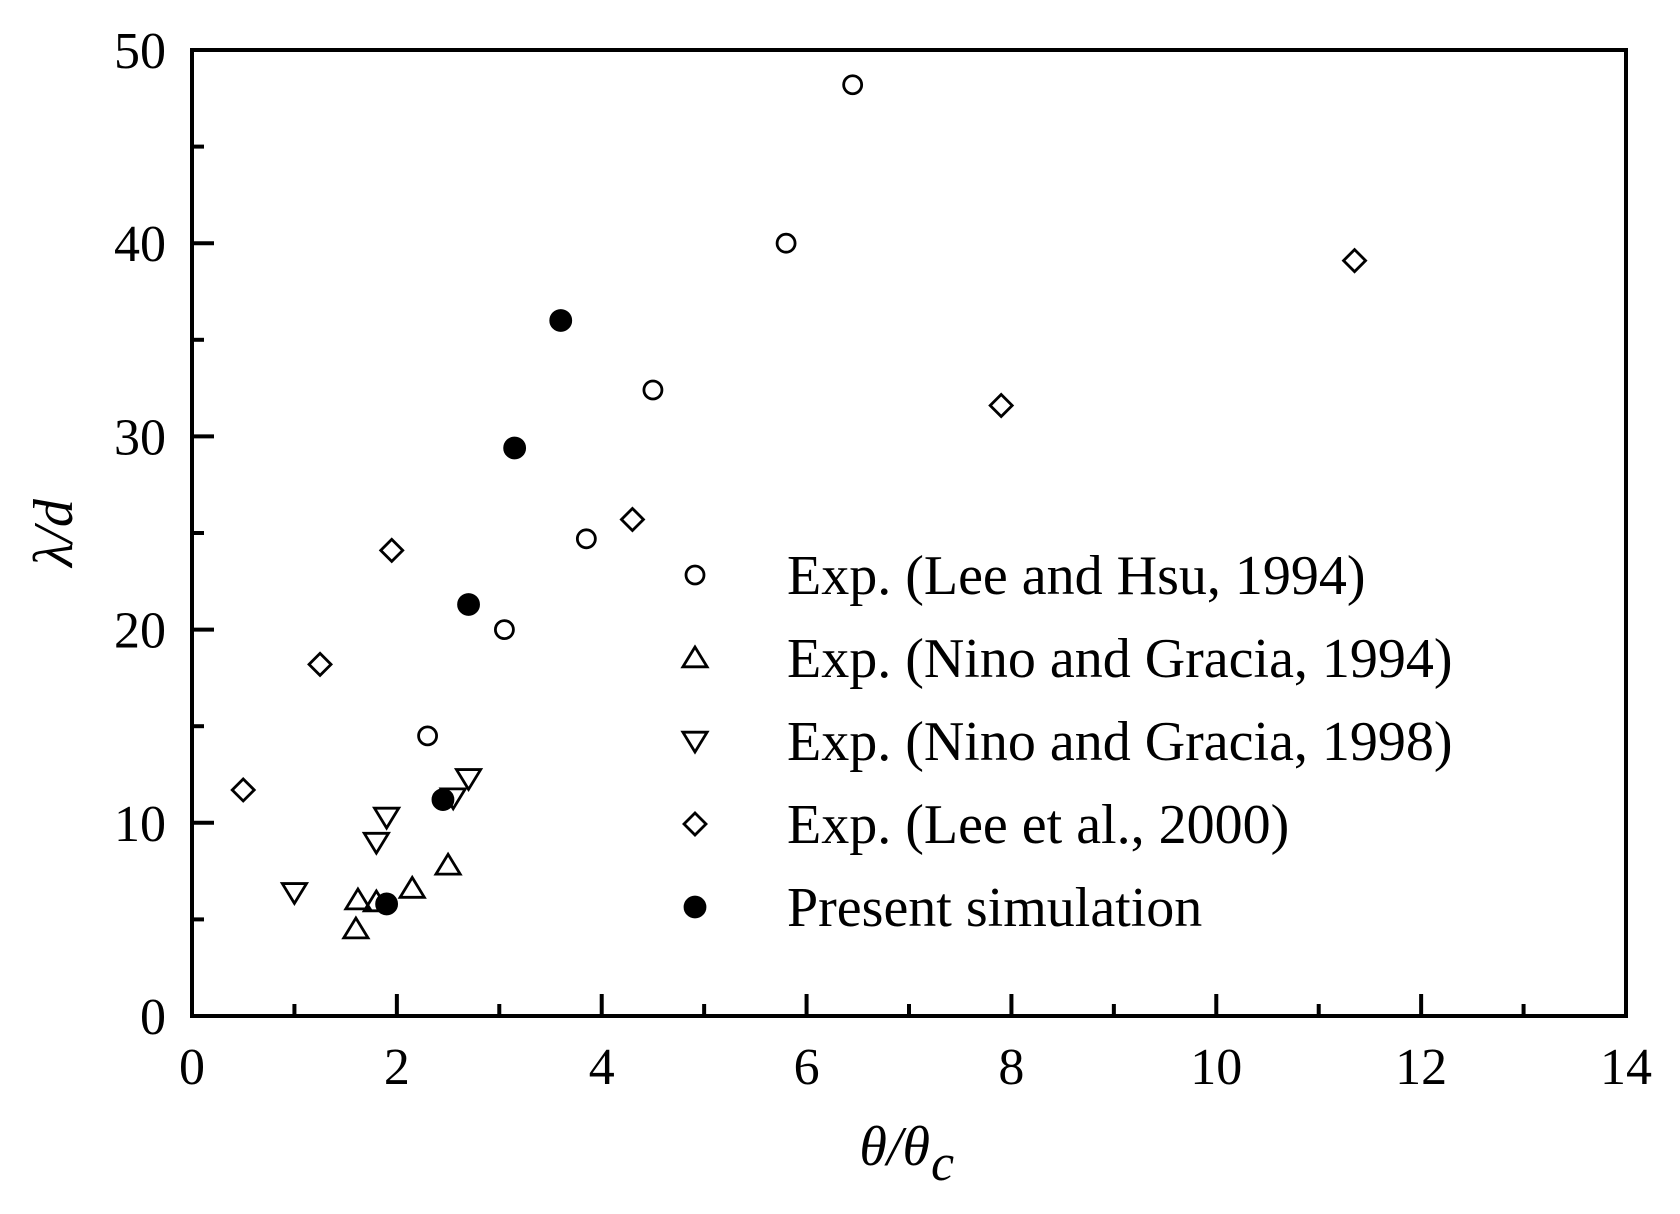 This screenshot has width=1680, height=1214. I want to click on x-tick-label: 14, so click(1626, 1067).